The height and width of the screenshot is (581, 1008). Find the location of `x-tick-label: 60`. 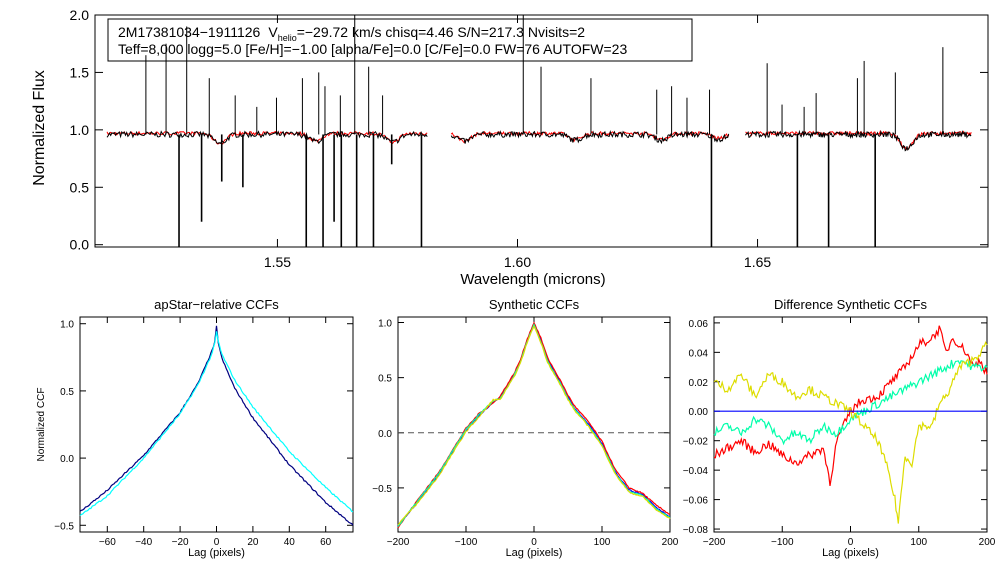

x-tick-label: 60 is located at coordinates (326, 542).